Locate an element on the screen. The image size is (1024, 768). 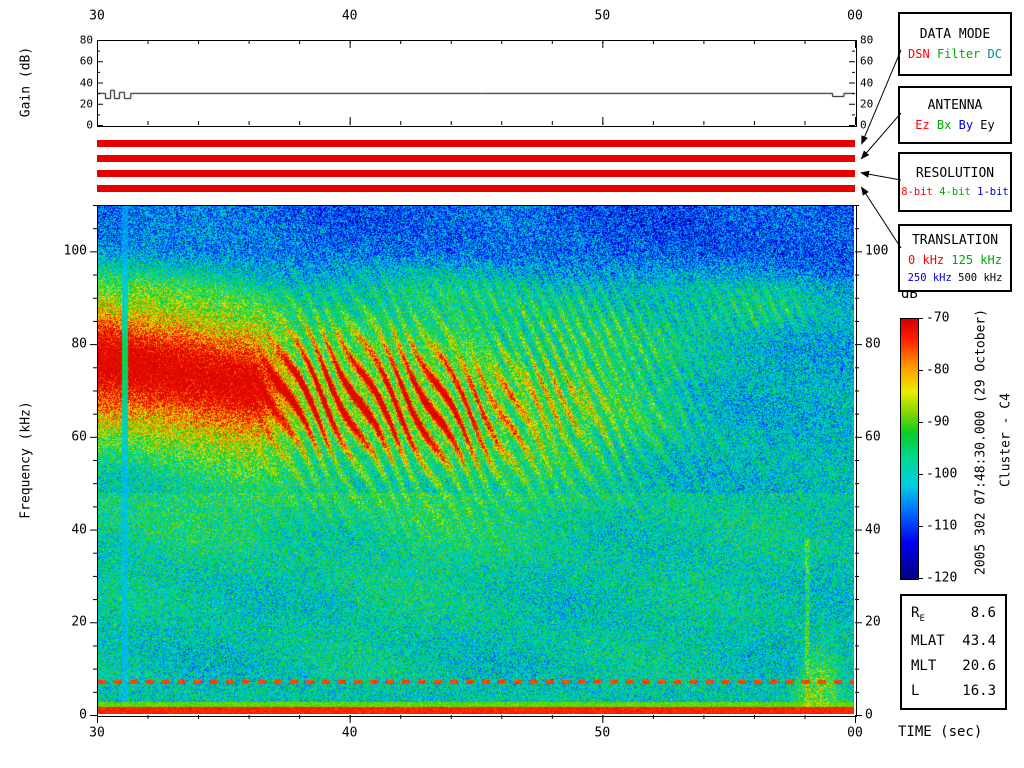
legend-item-ey: Ey is located at coordinates (987, 125).